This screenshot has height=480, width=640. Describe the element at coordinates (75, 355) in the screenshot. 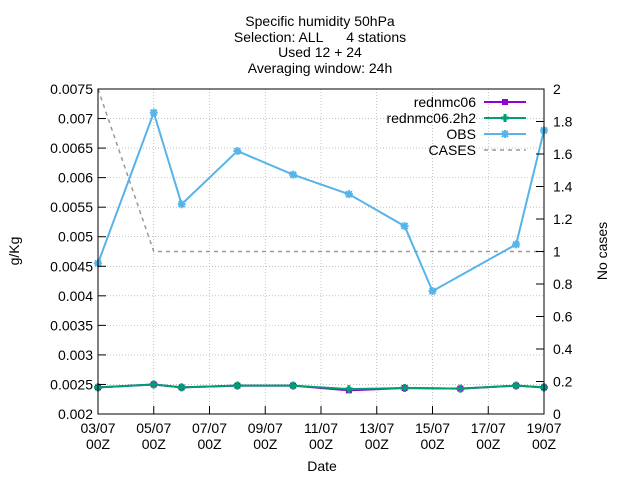

I see `y-tick-label: 0.003` at that location.